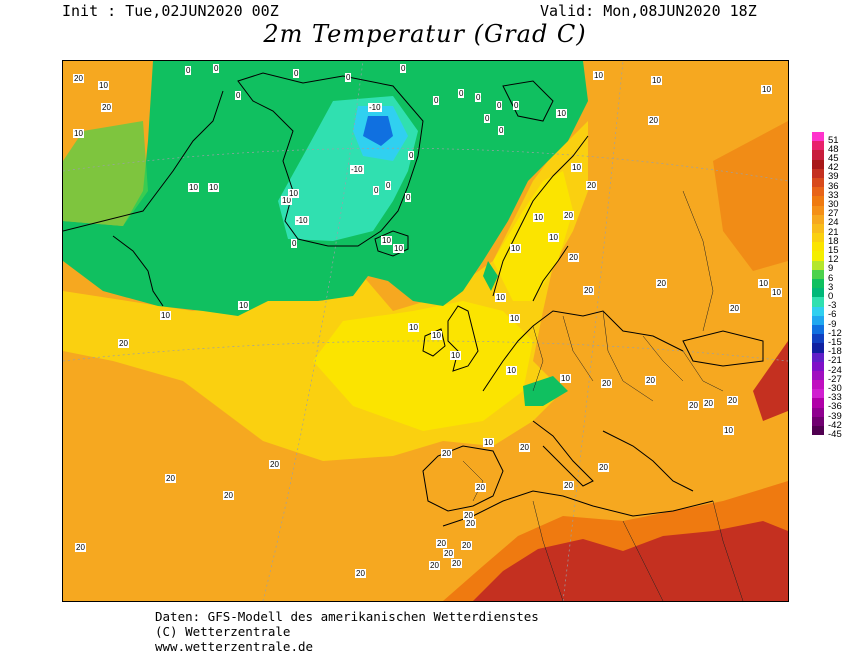  What do you see at coordinates (833, 241) in the screenshot?
I see `legend-tick-label: 18` at bounding box center [833, 241].